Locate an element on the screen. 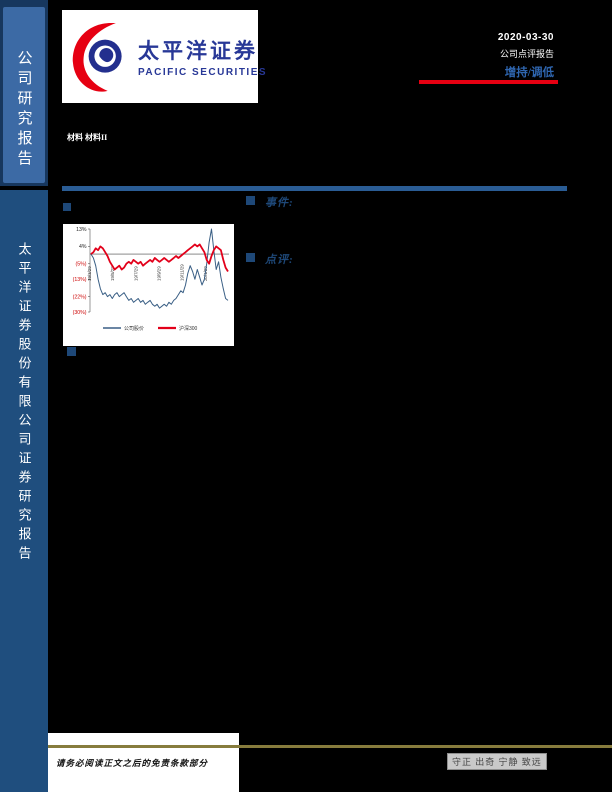 This screenshot has height=792, width=612. report-type: 公司点评报告 is located at coordinates (526, 54).